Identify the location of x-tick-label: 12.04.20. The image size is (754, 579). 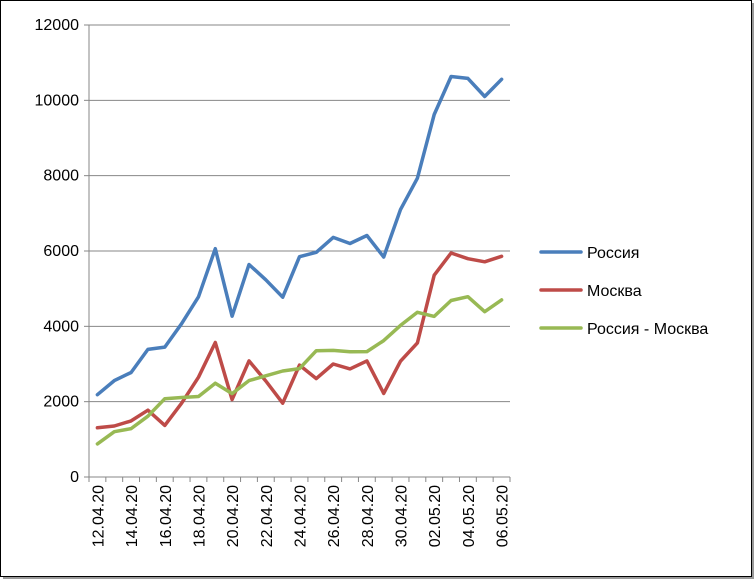
(98, 516).